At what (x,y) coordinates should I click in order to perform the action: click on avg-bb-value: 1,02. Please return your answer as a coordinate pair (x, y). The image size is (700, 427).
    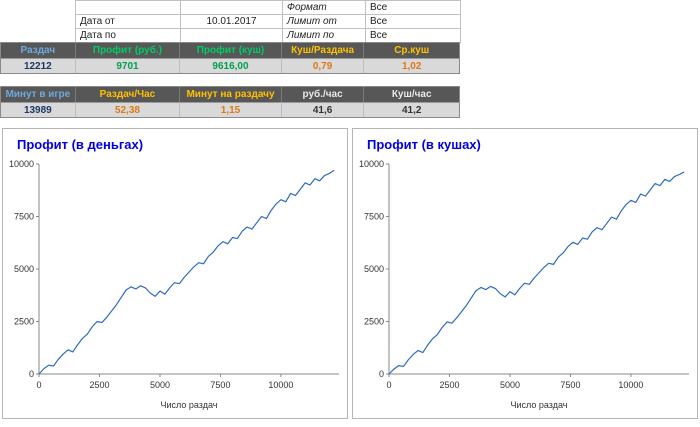
    Looking at the image, I should click on (411, 65).